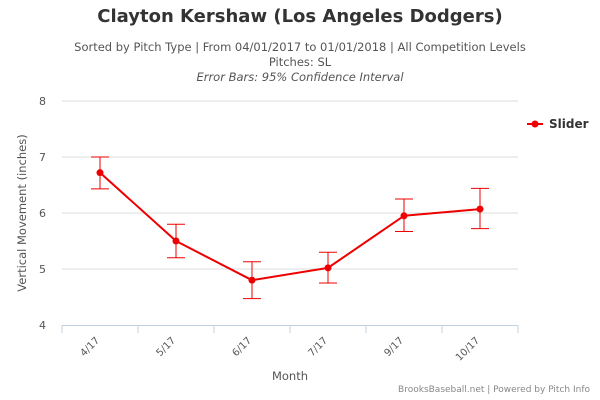 The image size is (600, 400). I want to click on x-tick-label: 6/17, so click(242, 347).